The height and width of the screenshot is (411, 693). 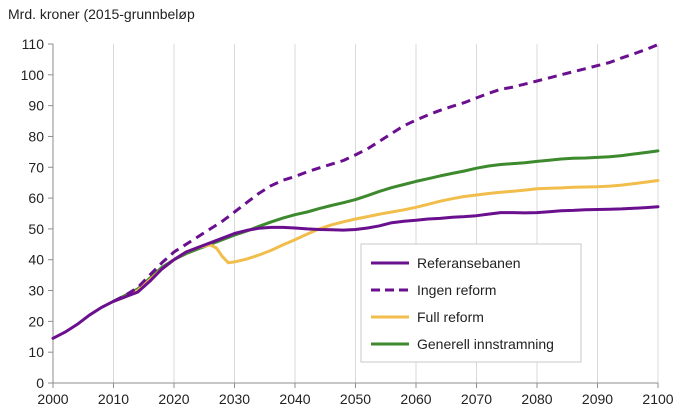 I want to click on y-axis-title: Mrd. kroner (2015-grunnbeløp, so click(x=101, y=14).